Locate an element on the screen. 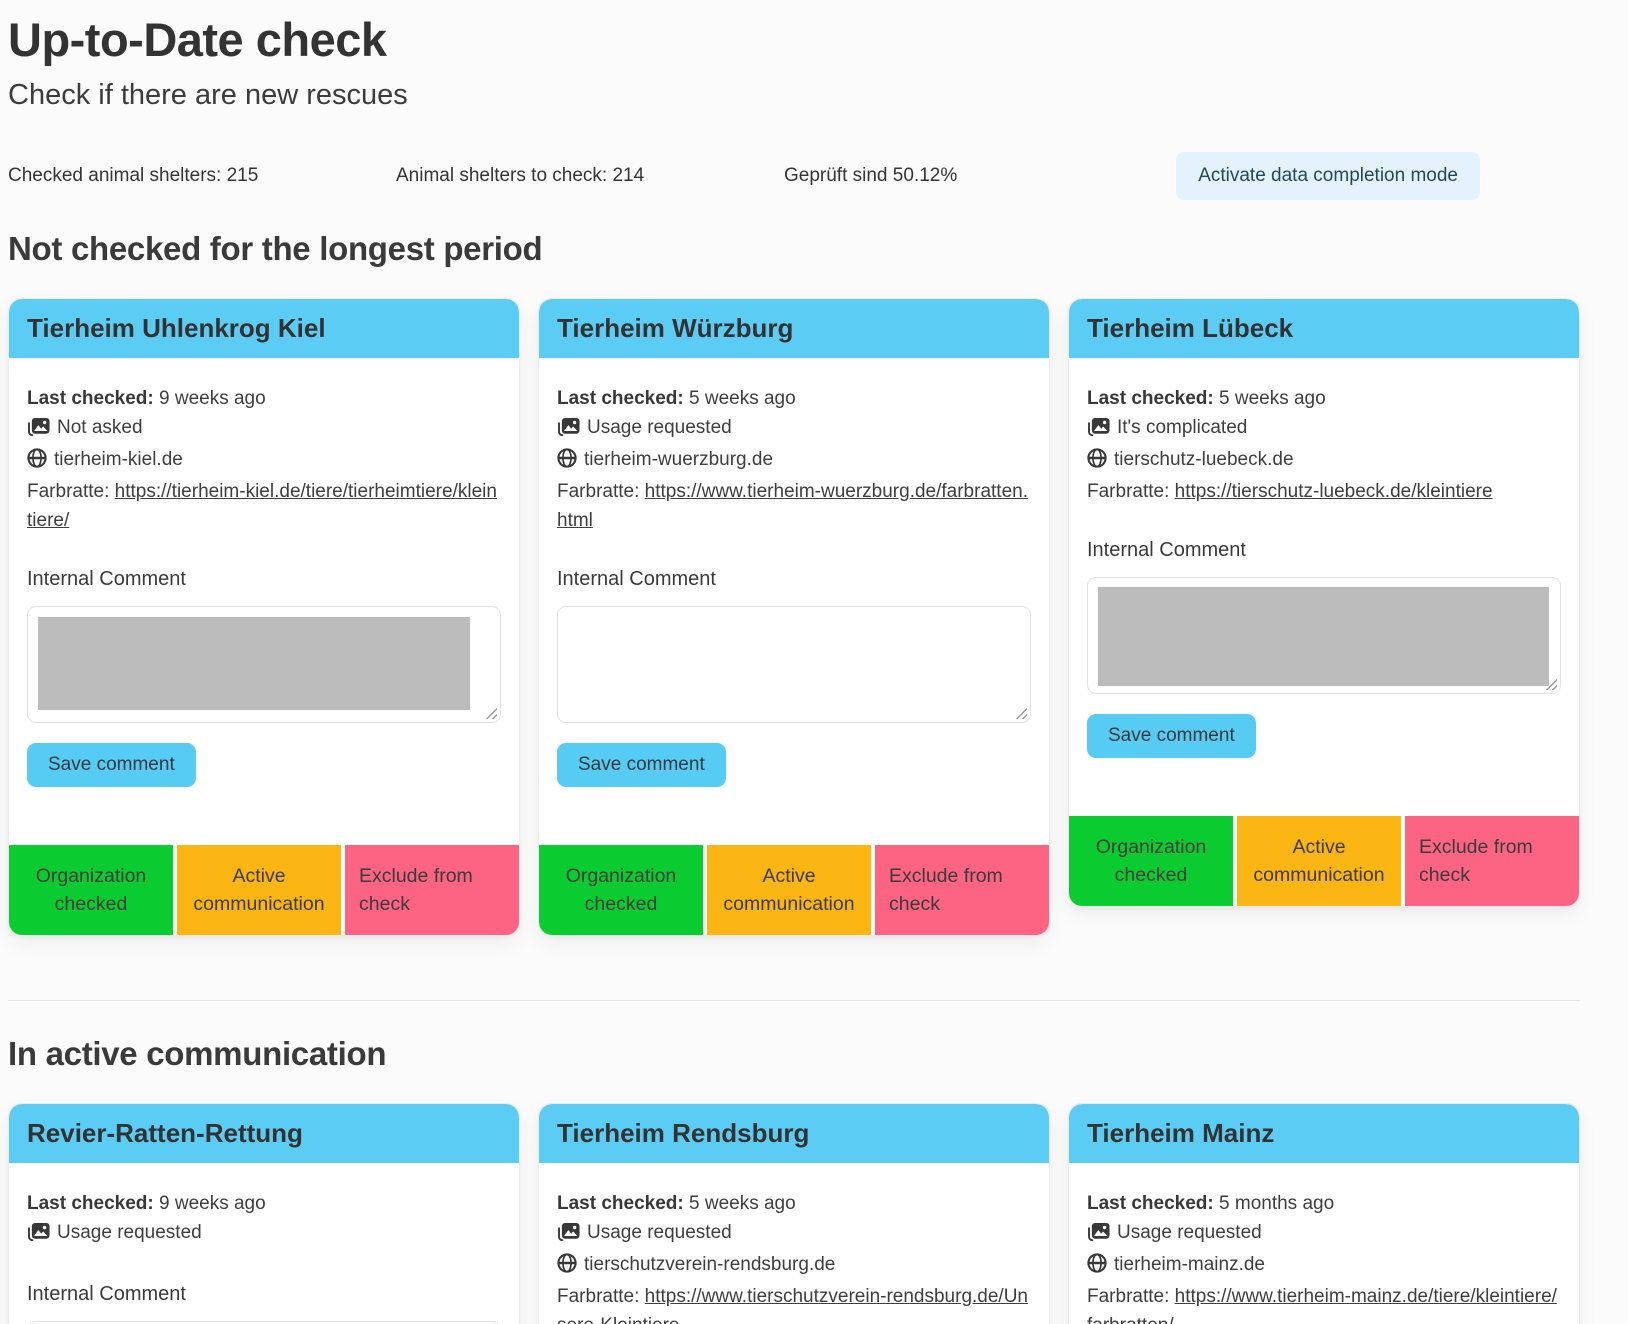  website-text: tierschutzverein-rendsburg.de is located at coordinates (710, 1264).